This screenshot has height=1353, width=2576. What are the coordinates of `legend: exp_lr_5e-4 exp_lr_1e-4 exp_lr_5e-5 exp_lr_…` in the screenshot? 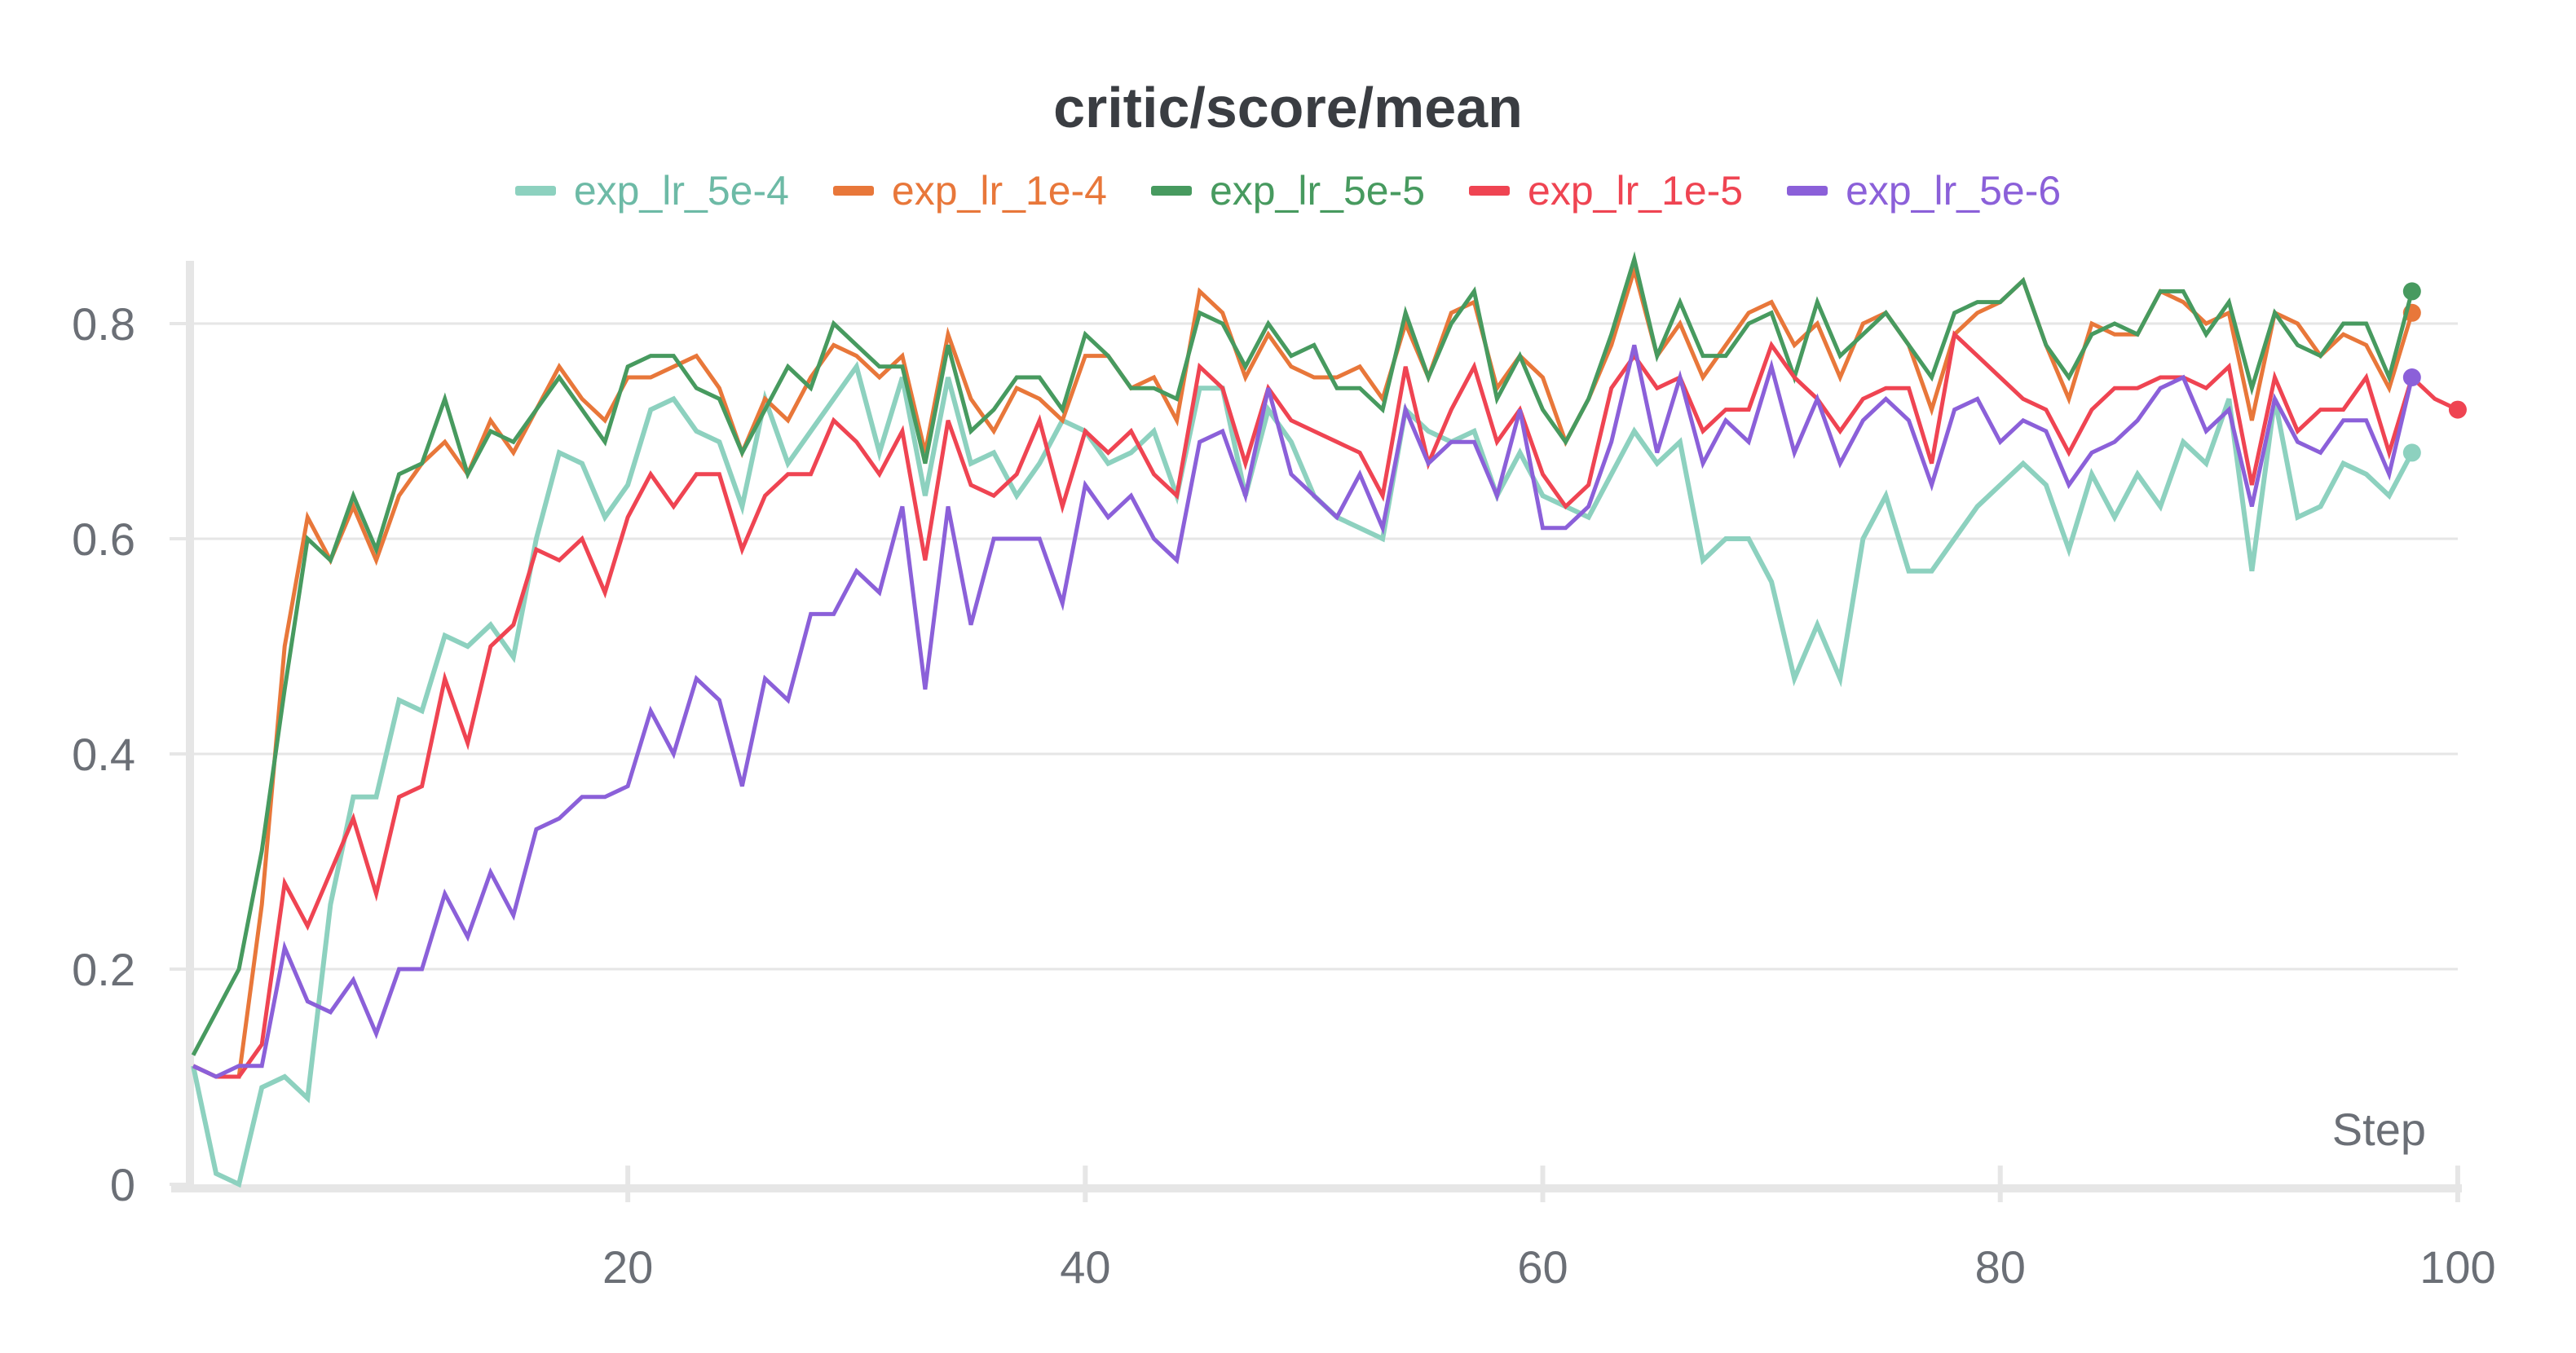 It's located at (1288, 190).